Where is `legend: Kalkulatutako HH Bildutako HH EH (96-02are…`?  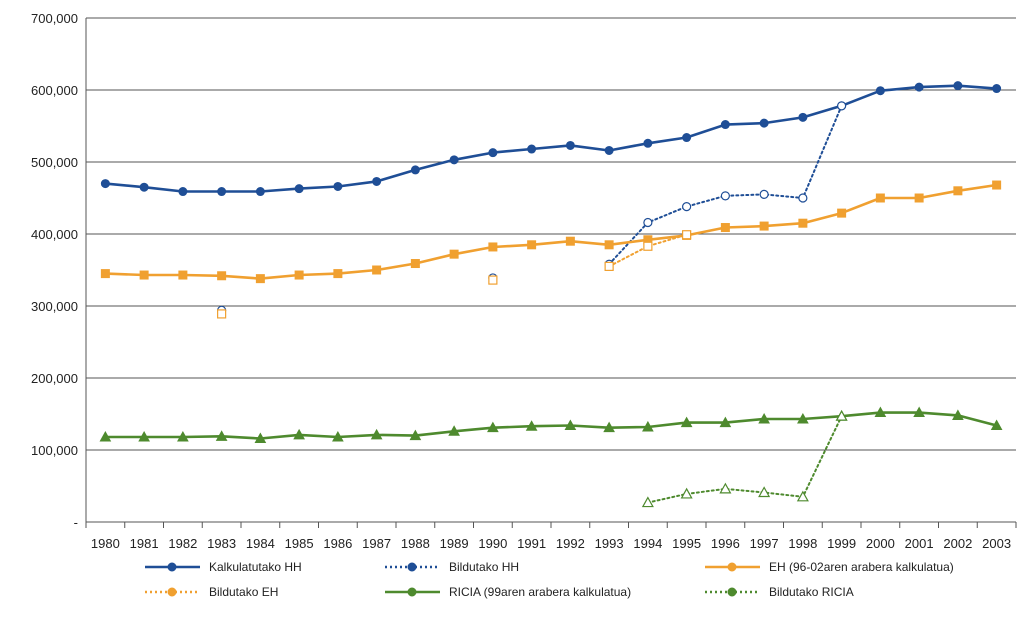 legend: Kalkulatutako HH Bildutako HH EH (96-02are… is located at coordinates (549, 579).